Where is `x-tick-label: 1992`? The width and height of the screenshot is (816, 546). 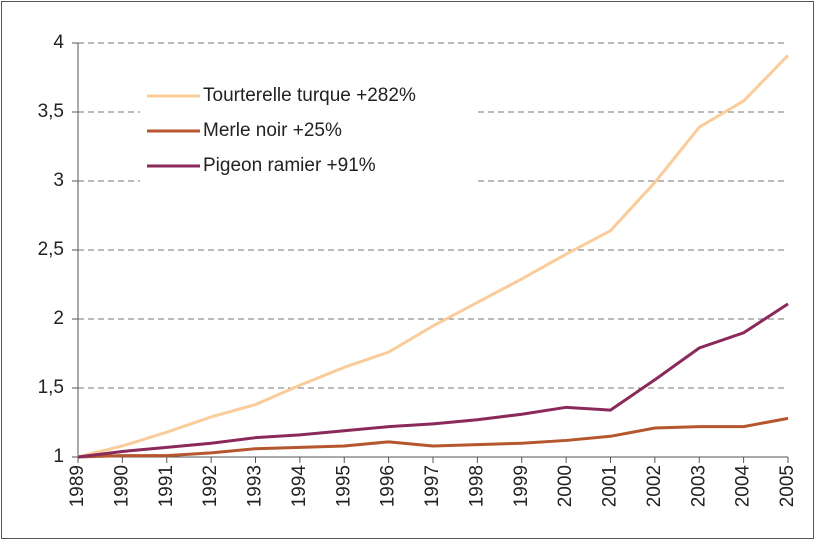
x-tick-label: 1992 is located at coordinates (210, 486).